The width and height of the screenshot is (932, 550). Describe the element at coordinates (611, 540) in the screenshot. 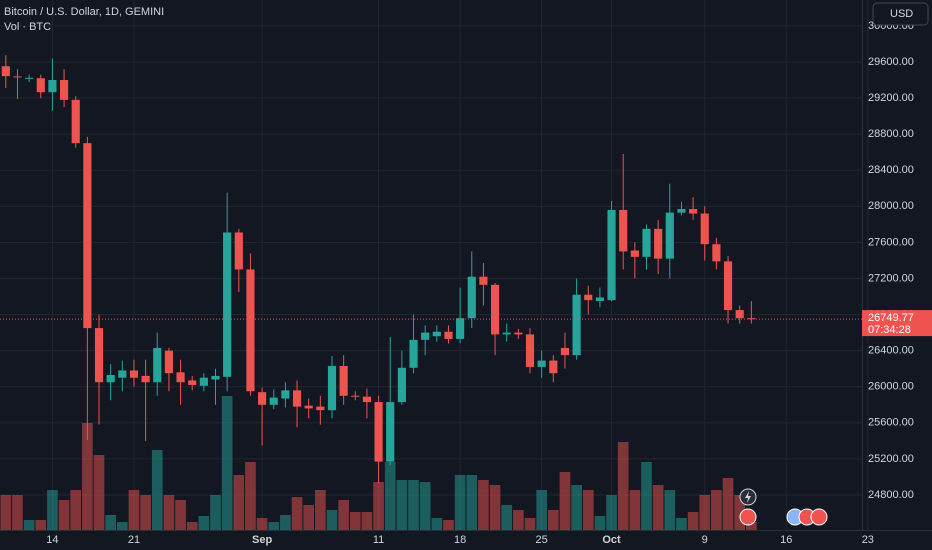

I see `x-tick-label: Oct` at that location.